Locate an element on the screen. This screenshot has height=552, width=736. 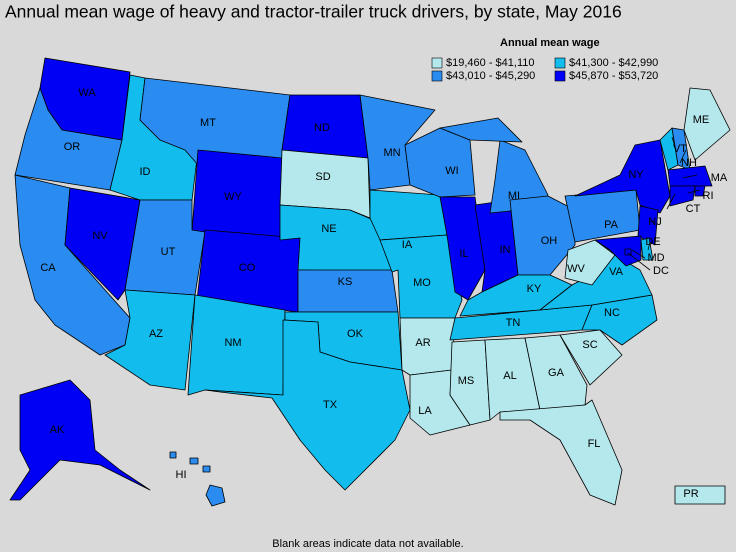
state-label: IA is located at coordinates (407, 245).